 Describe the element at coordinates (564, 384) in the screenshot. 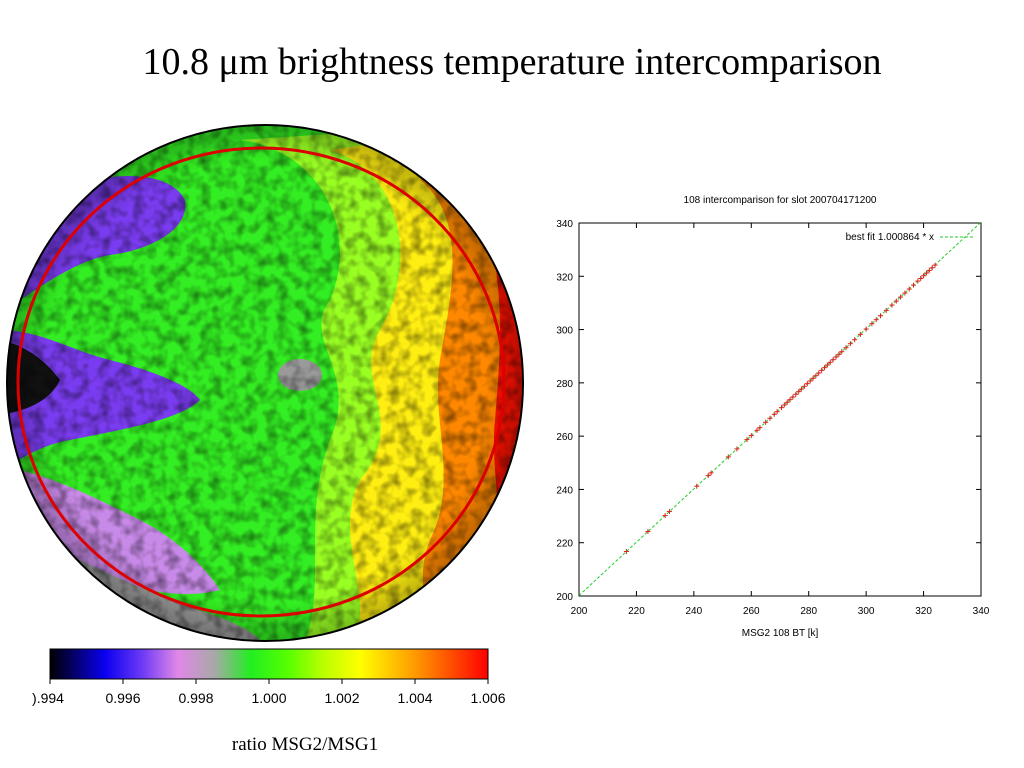

I see `y-tick-label: 280` at that location.